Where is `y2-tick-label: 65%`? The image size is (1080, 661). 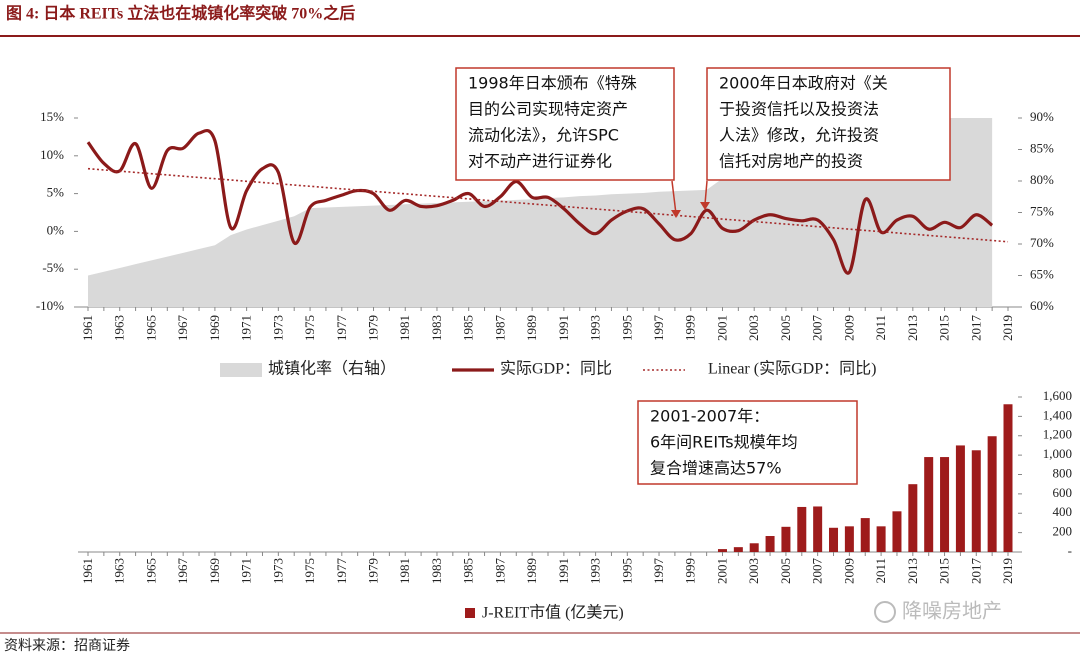
y2-tick-label: 65% is located at coordinates (1042, 273).